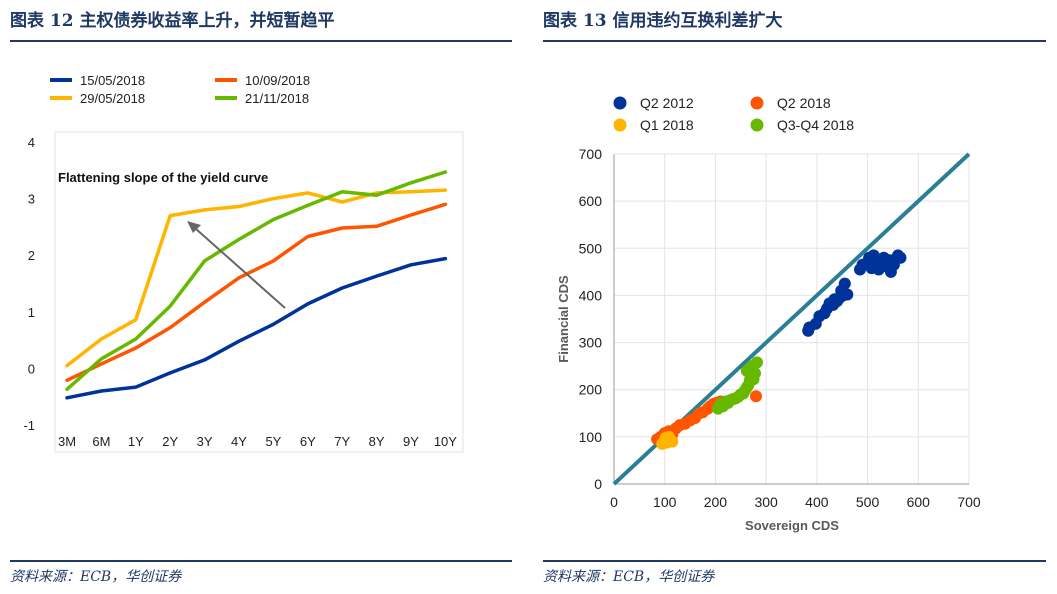 The width and height of the screenshot is (1057, 594). What do you see at coordinates (273, 441) in the screenshot?
I see `yield-x-tick-label: 5Y` at bounding box center [273, 441].